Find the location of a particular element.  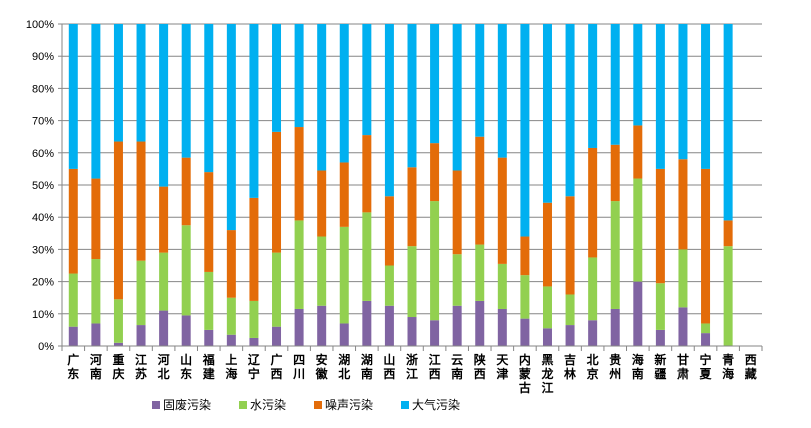

x-category-char: 新 is located at coordinates (660, 359).